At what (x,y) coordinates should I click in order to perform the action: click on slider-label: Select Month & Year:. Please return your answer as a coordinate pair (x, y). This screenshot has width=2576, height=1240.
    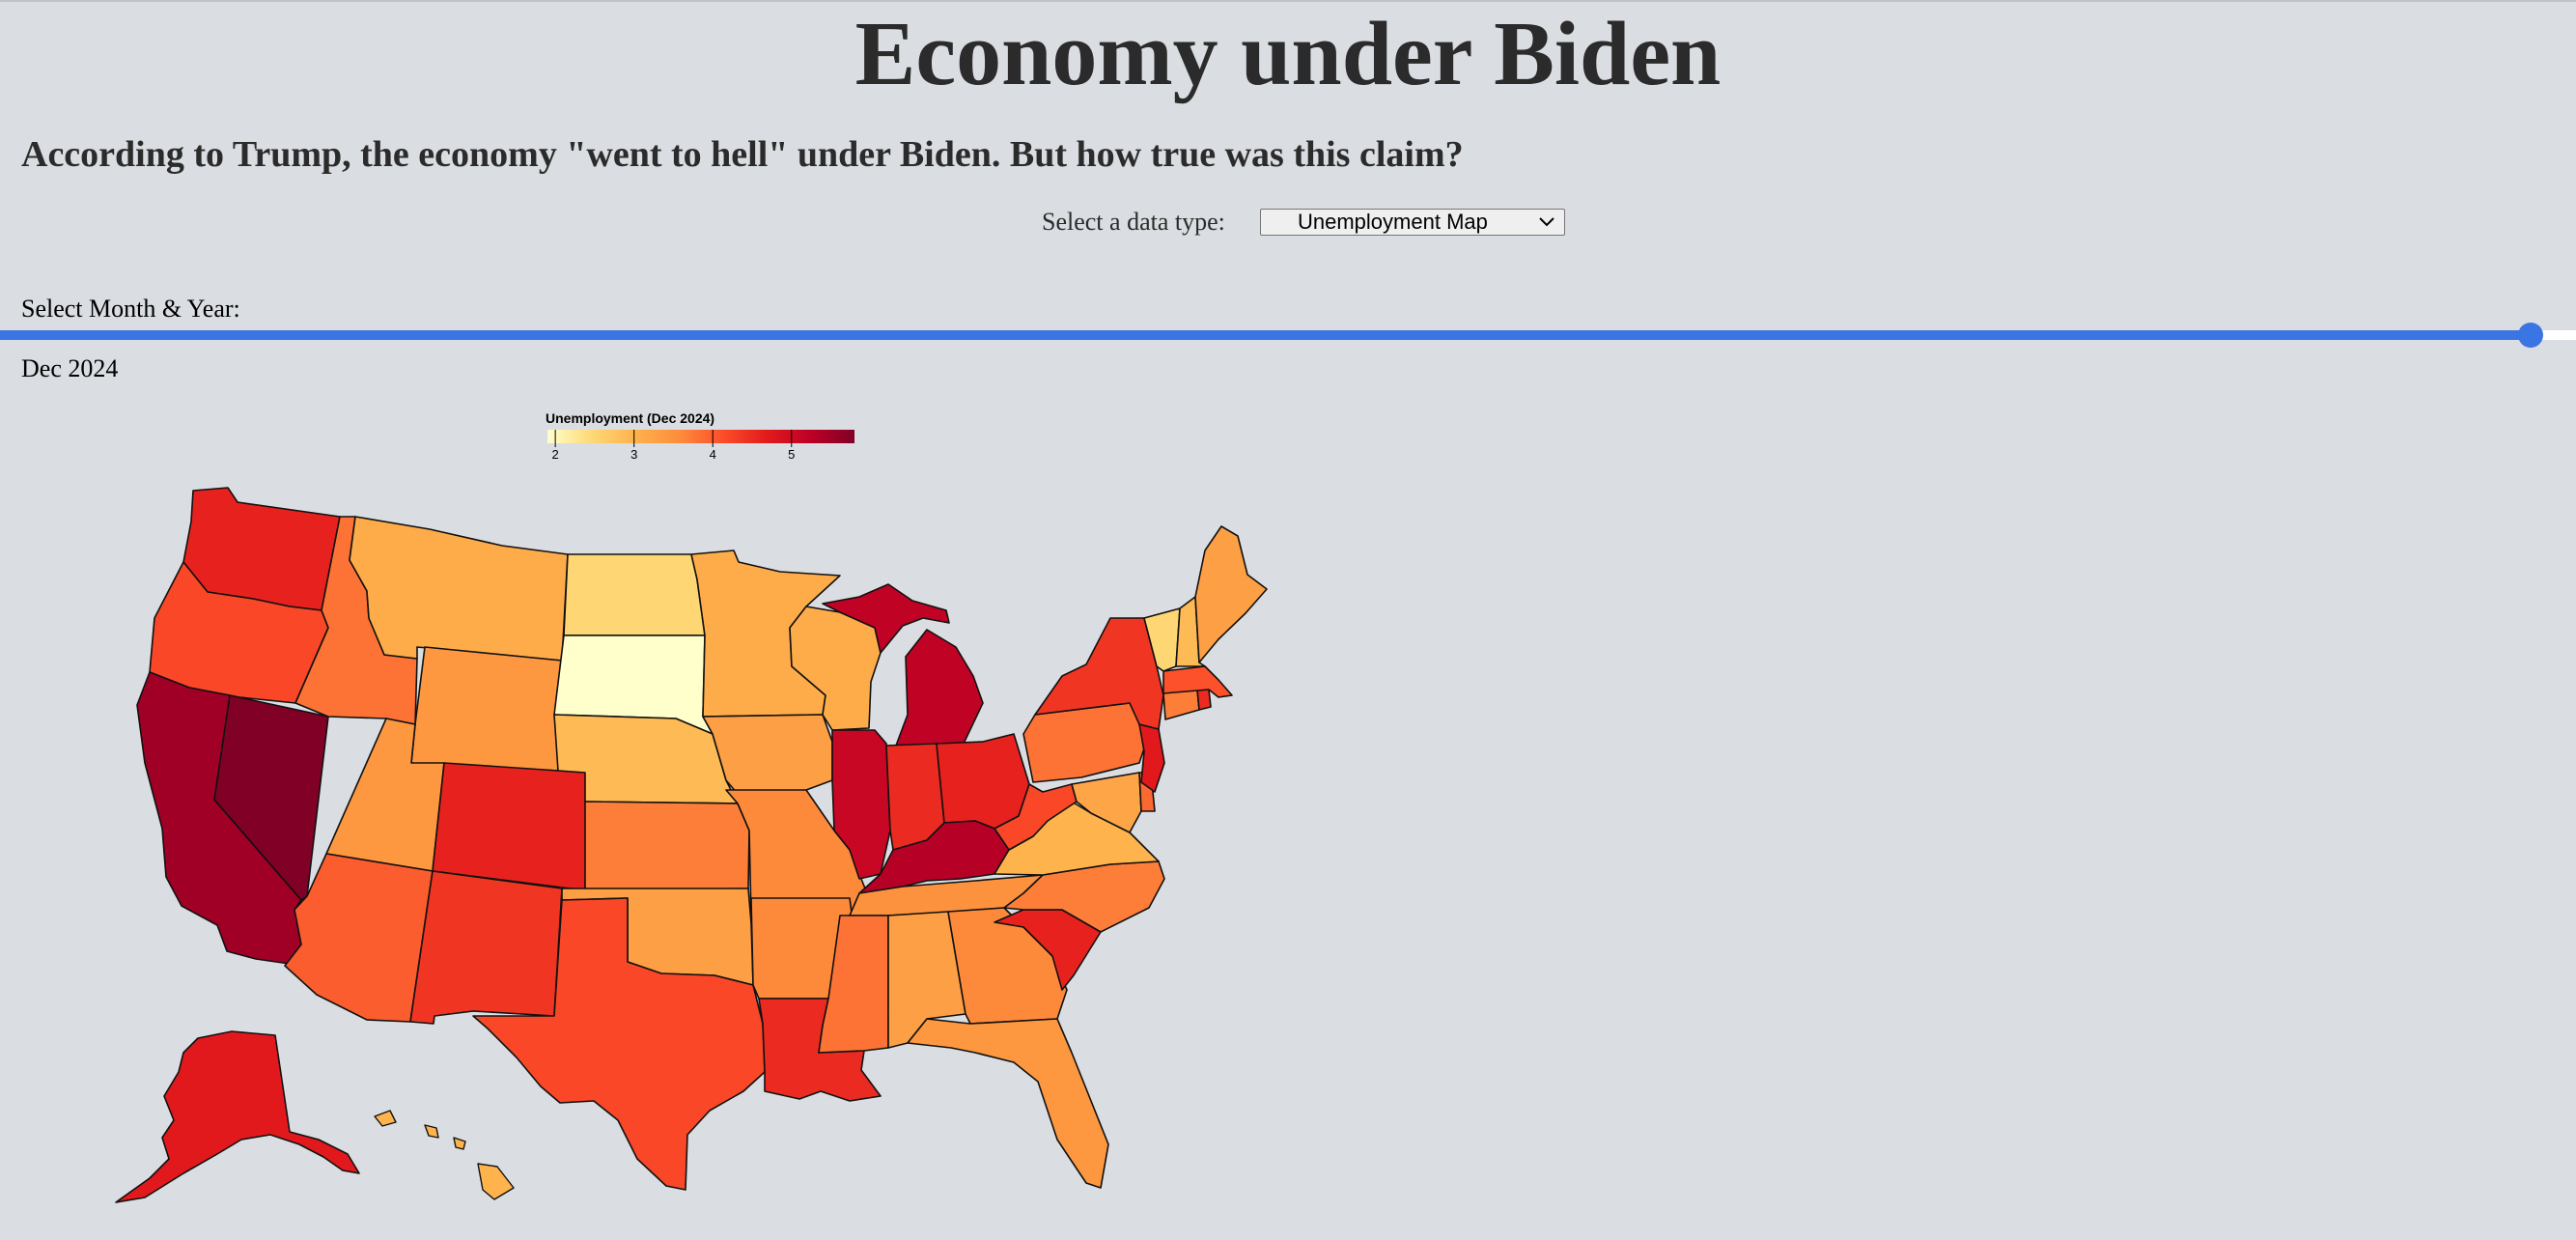
    Looking at the image, I should click on (131, 309).